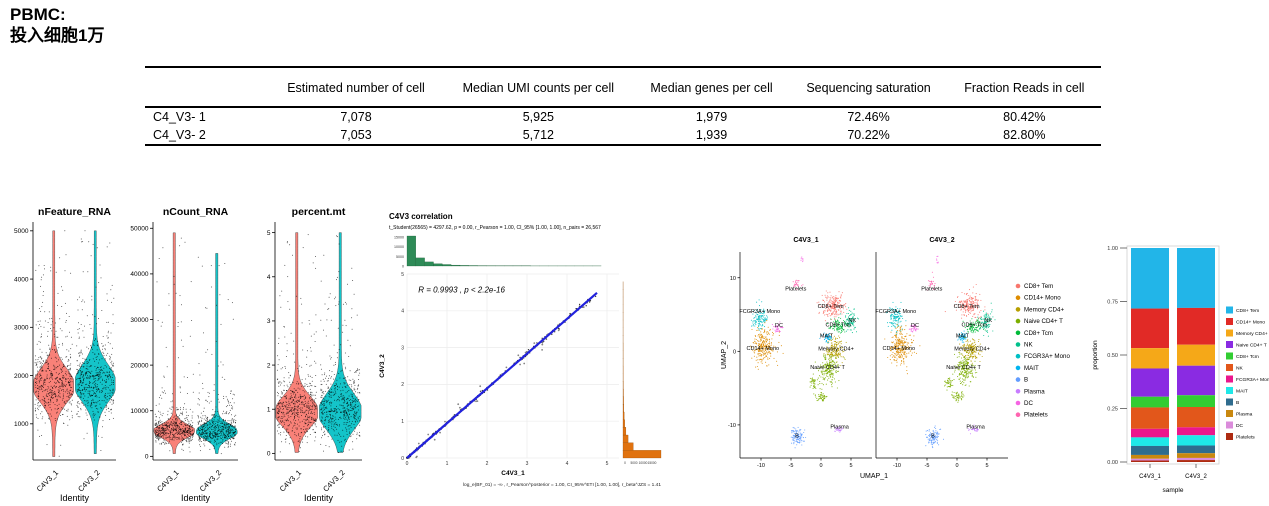 The width and height of the screenshot is (1269, 506). I want to click on y-tick-label: 4, so click(269, 277).